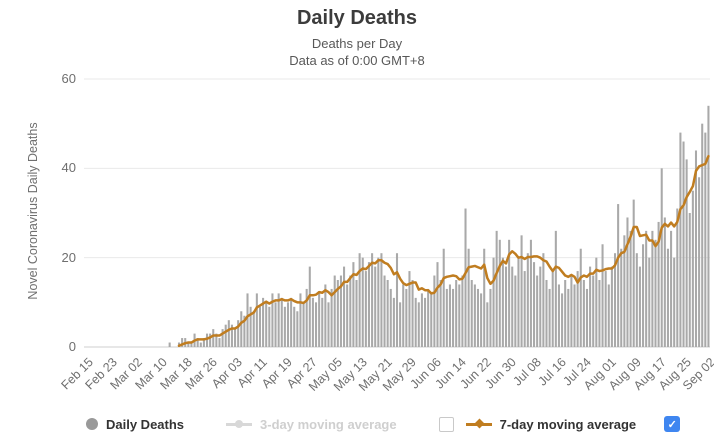 This screenshot has height=443, width=714. What do you see at coordinates (568, 424) in the screenshot?
I see `legend-7day-avg-label: 7-day moving average` at bounding box center [568, 424].